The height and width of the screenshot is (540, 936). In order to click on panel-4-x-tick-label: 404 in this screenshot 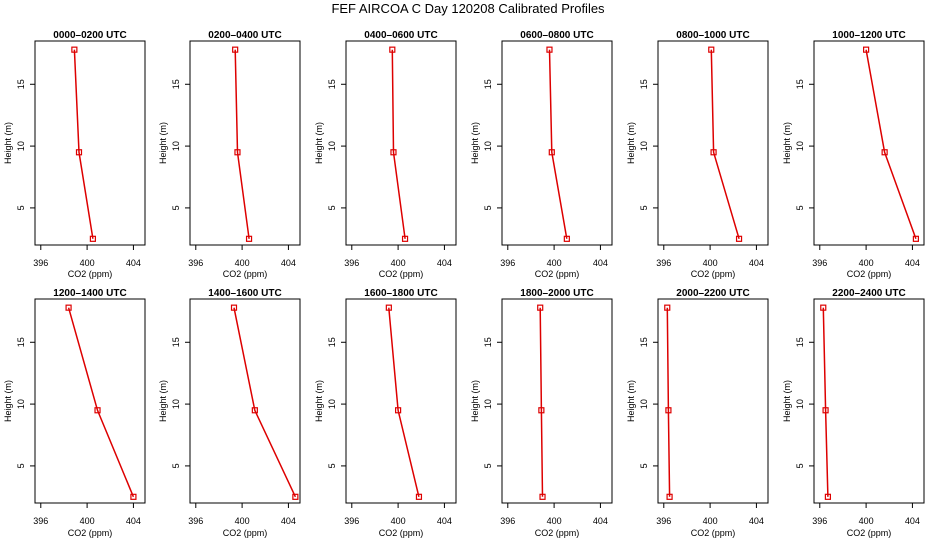, I will do `click(600, 263)`.